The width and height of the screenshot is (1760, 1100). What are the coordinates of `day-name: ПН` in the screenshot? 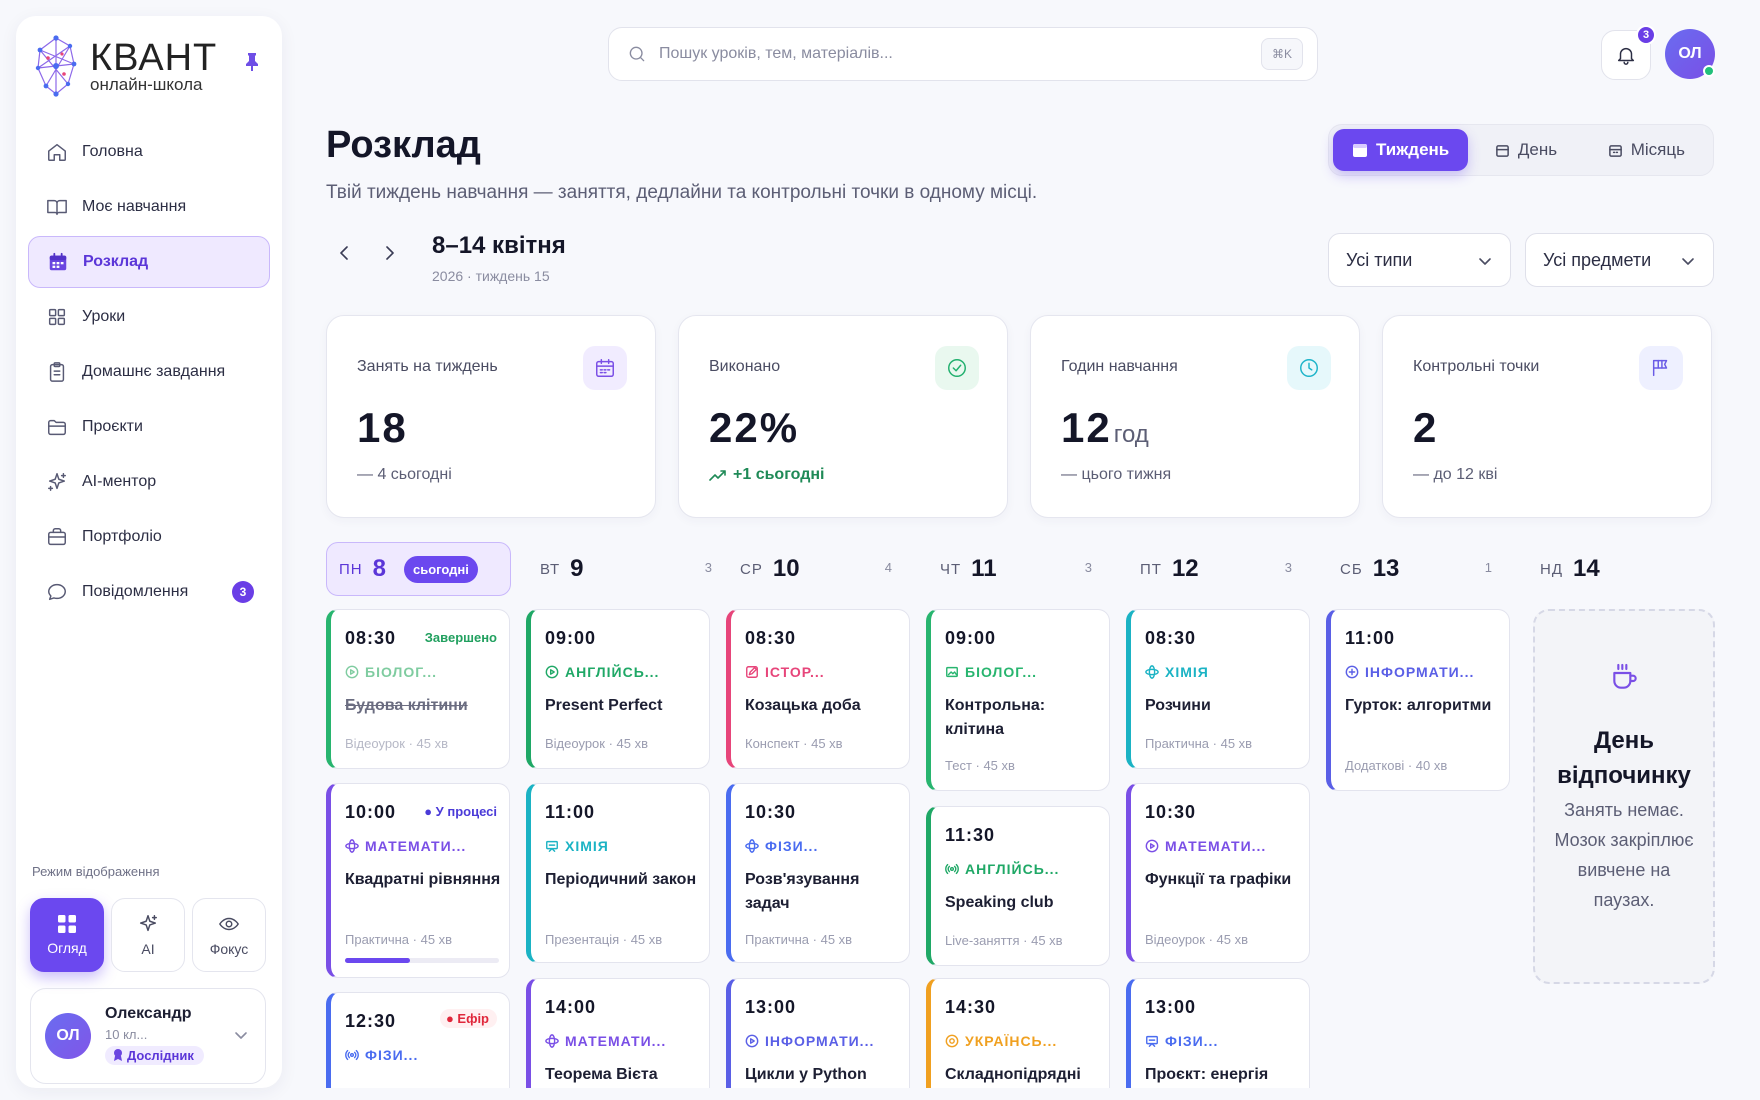 It's located at (351, 569).